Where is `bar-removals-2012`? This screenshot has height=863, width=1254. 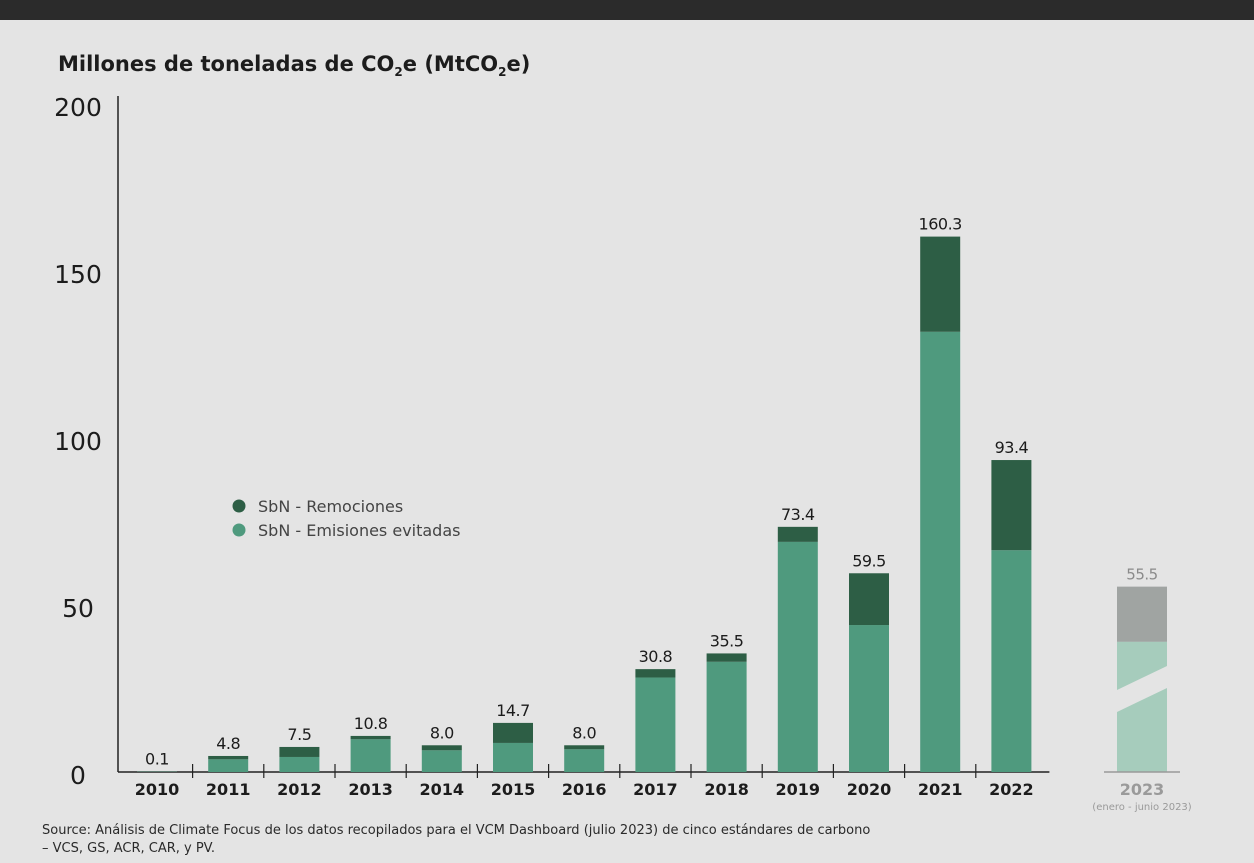
bar-removals-2012 is located at coordinates (299, 751).